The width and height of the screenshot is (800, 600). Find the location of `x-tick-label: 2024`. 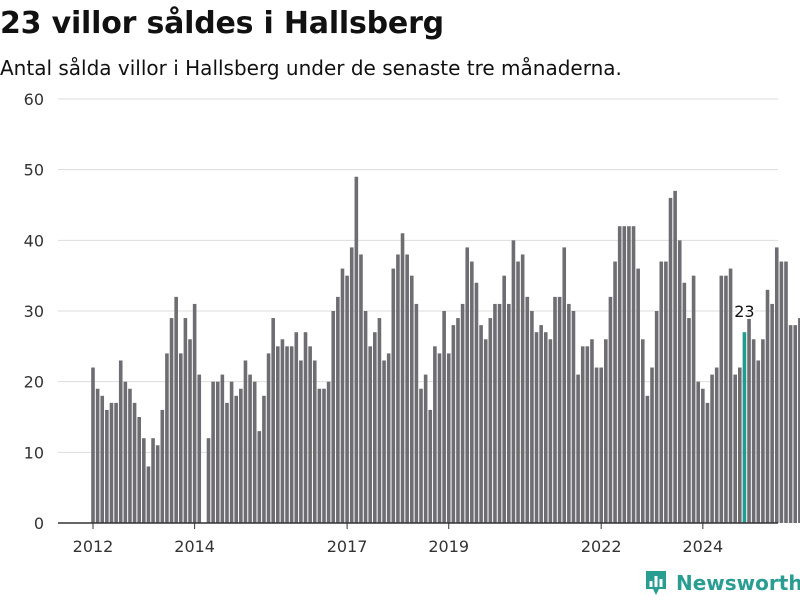

x-tick-label: 2024 is located at coordinates (702, 546).